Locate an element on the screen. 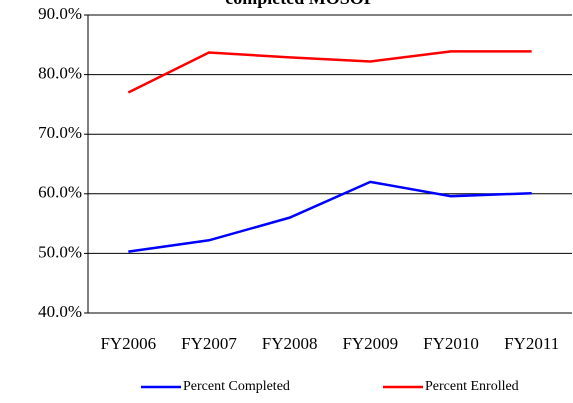  legend-label: Percent Completed is located at coordinates (236, 386).